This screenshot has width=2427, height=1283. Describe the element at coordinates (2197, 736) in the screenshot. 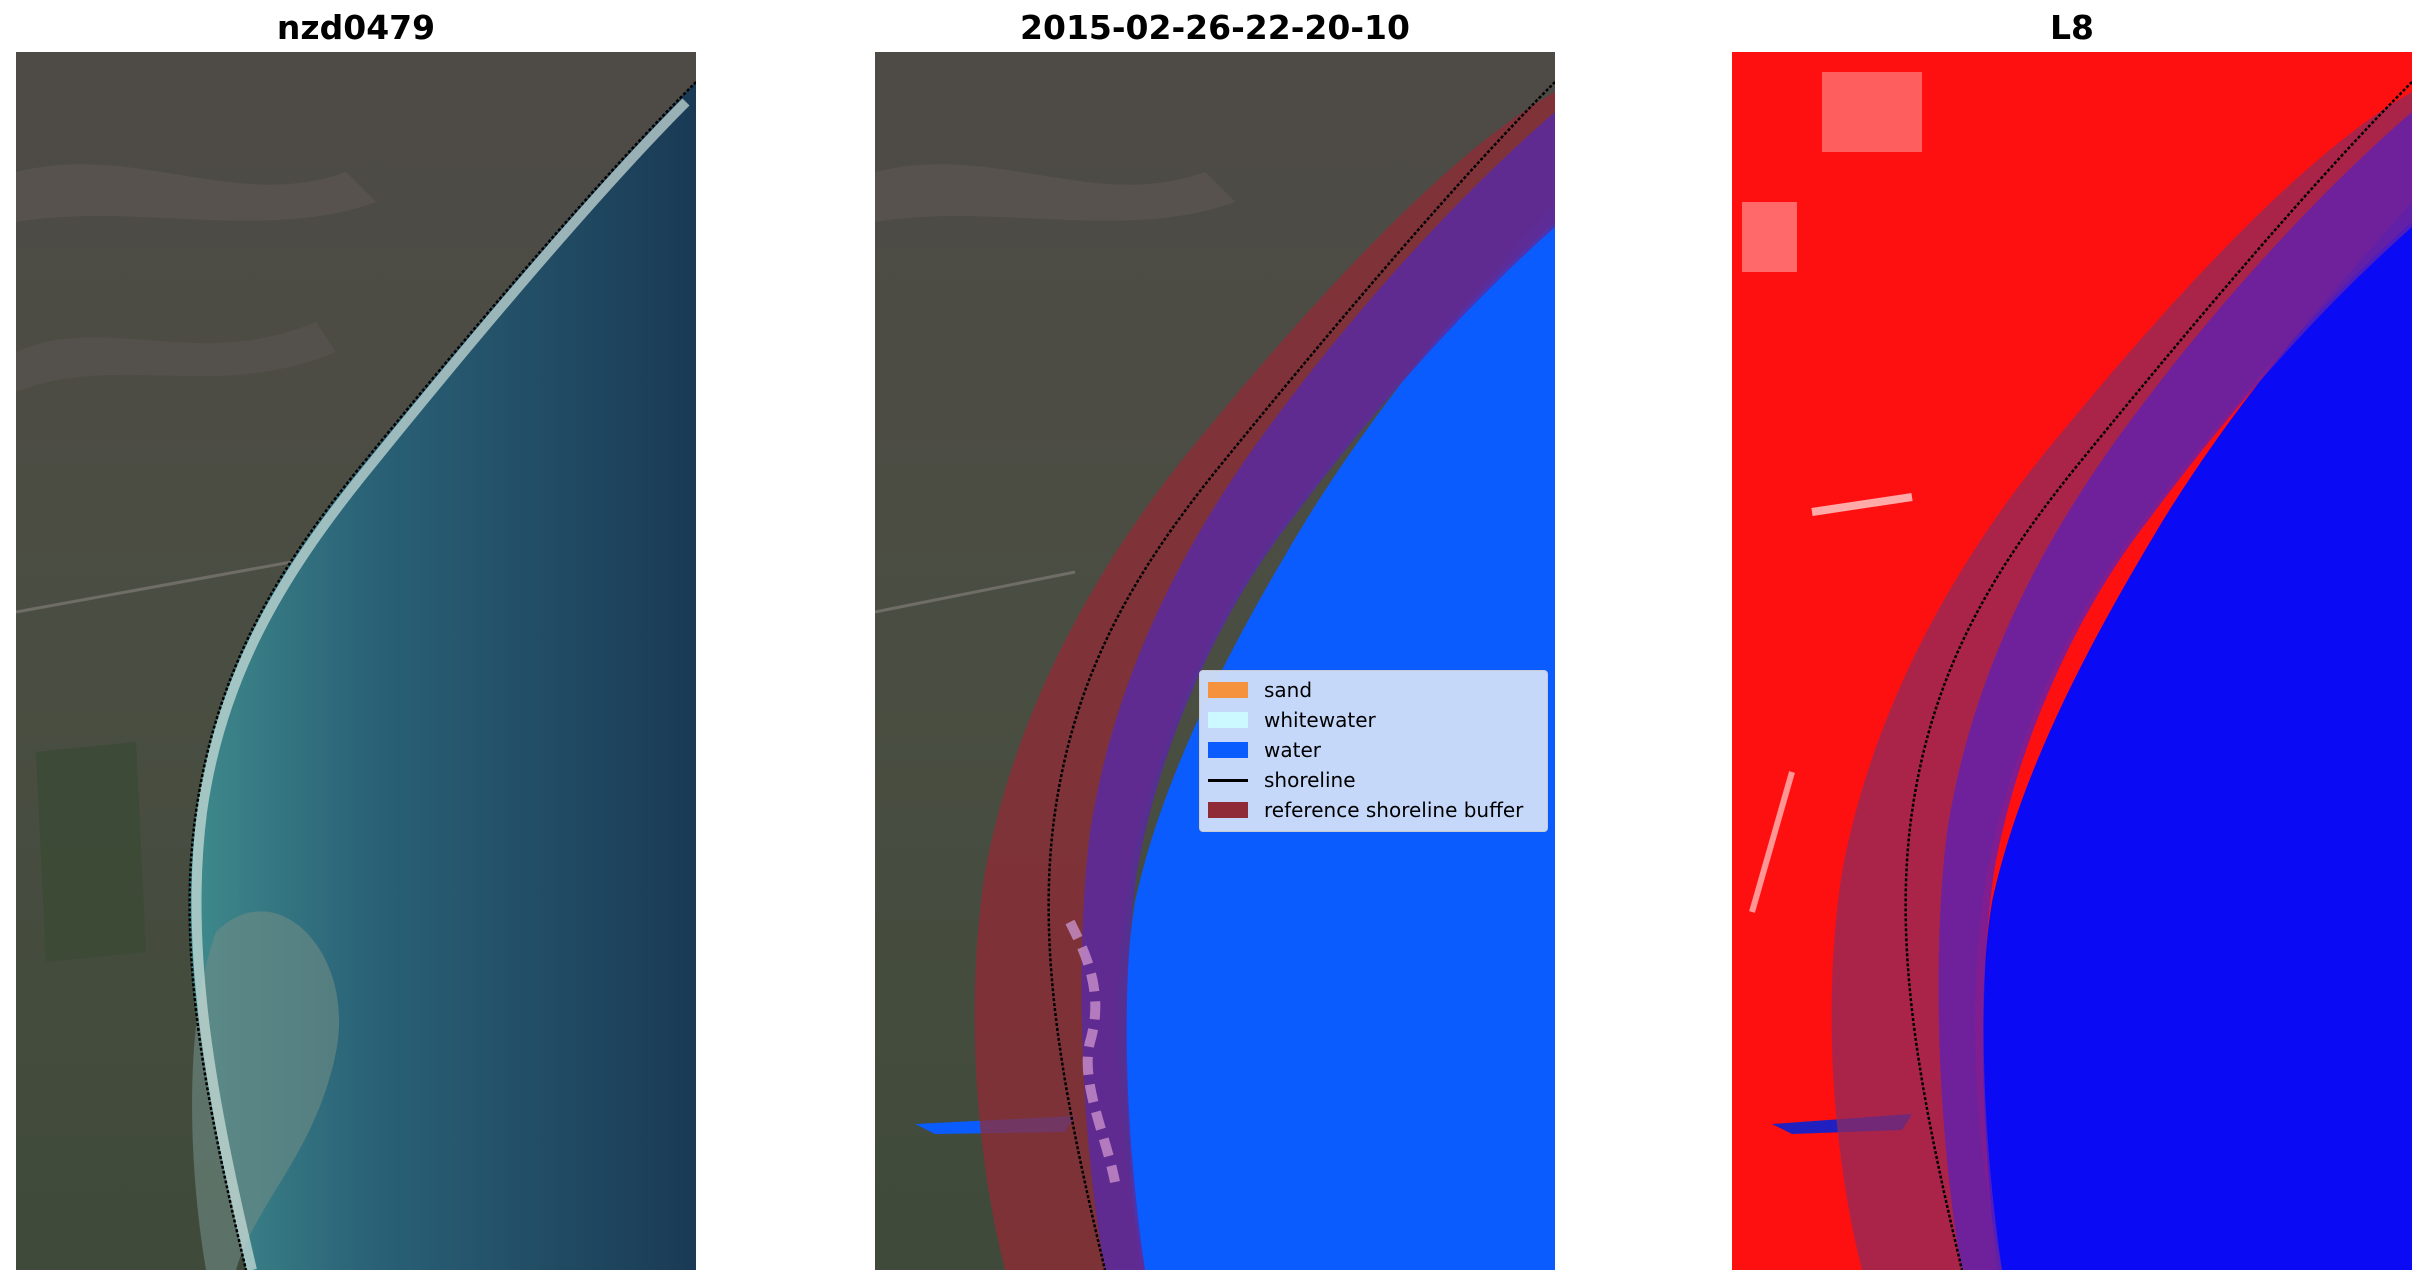

I see `index-water-area` at that location.